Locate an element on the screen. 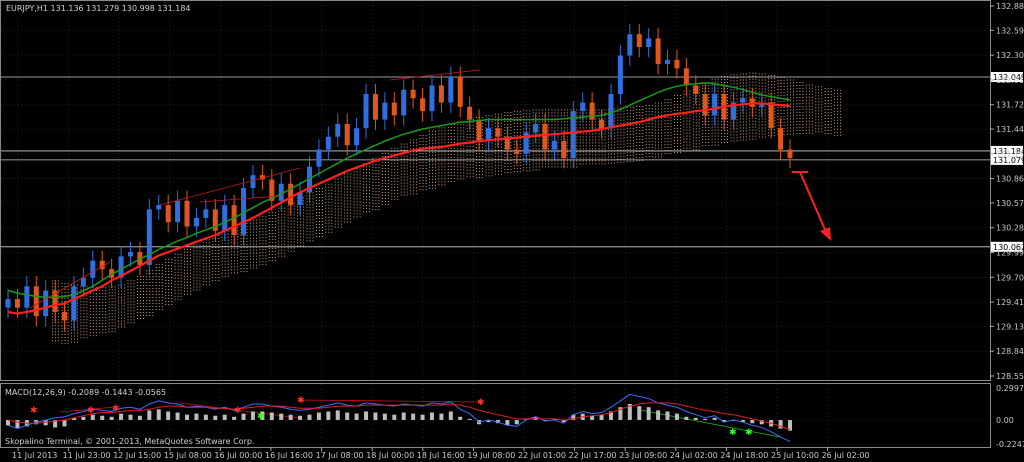 The image size is (1024, 462). macd-signal-line is located at coordinates (399, 416).